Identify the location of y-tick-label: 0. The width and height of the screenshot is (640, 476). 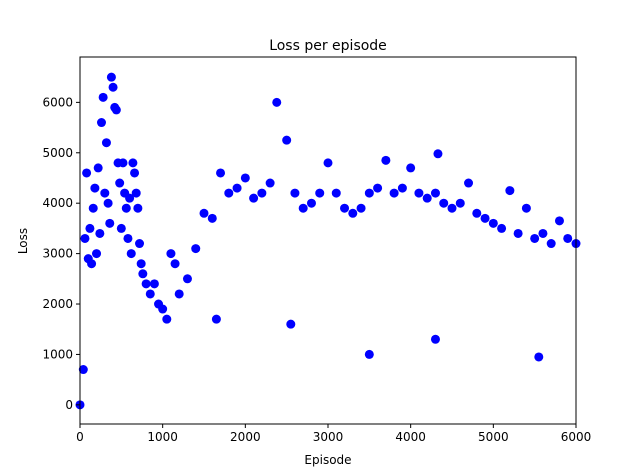
(69, 405).